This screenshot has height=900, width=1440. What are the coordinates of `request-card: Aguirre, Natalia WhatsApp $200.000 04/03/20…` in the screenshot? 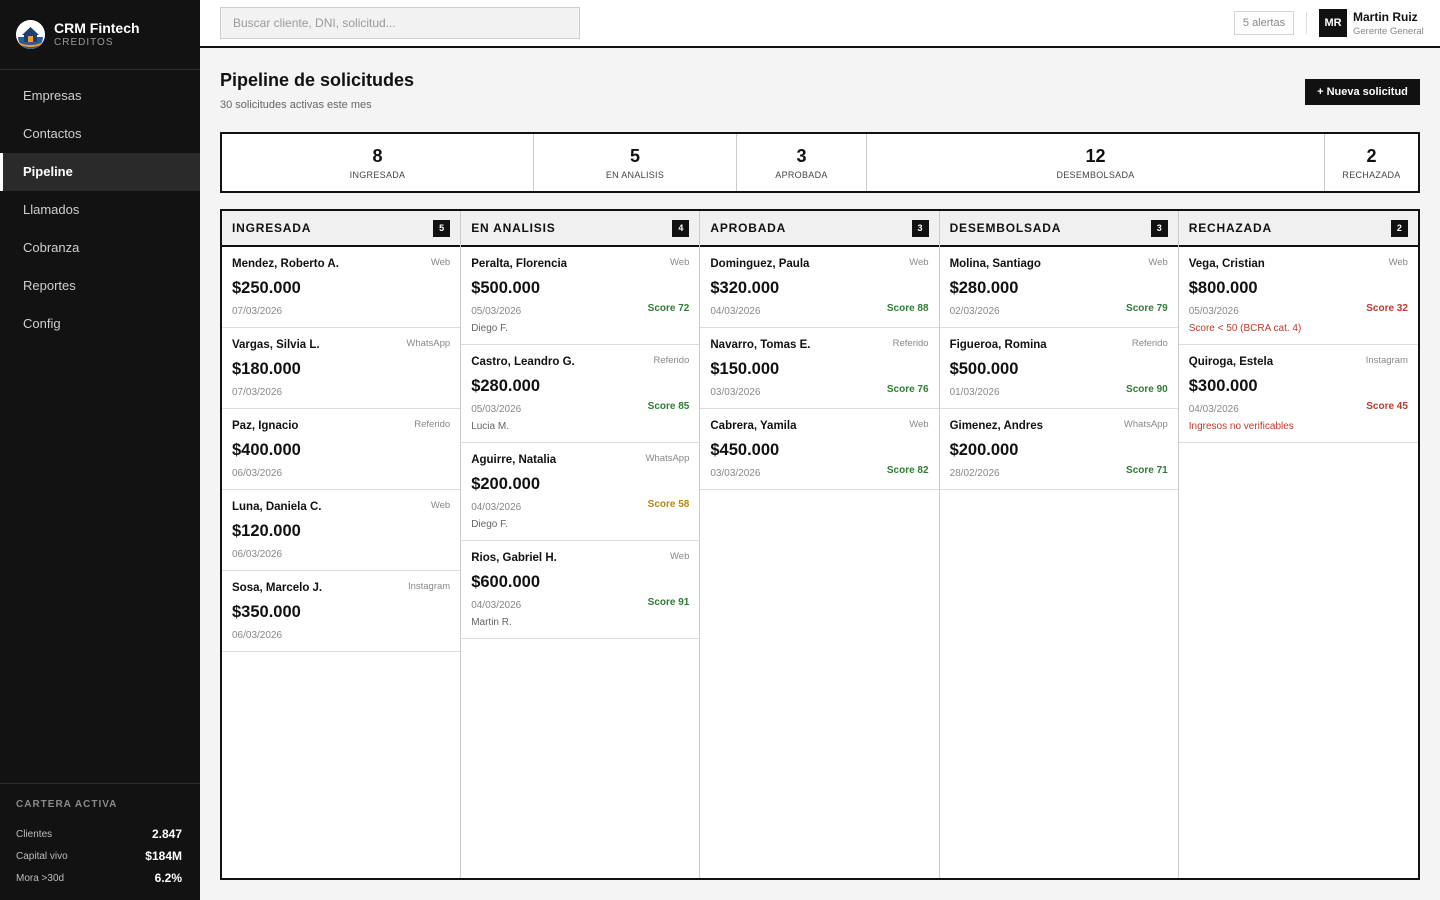 It's located at (580, 492).